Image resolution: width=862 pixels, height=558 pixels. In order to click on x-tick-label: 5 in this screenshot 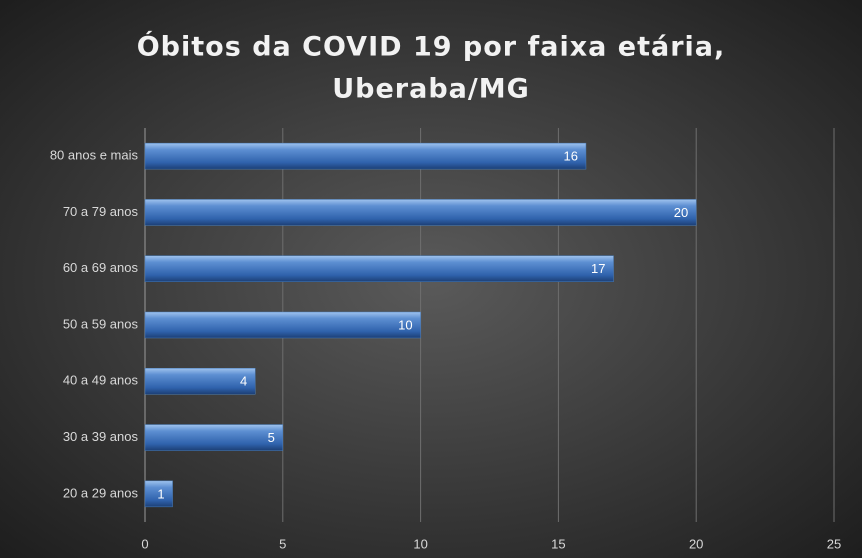, I will do `click(282, 543)`.